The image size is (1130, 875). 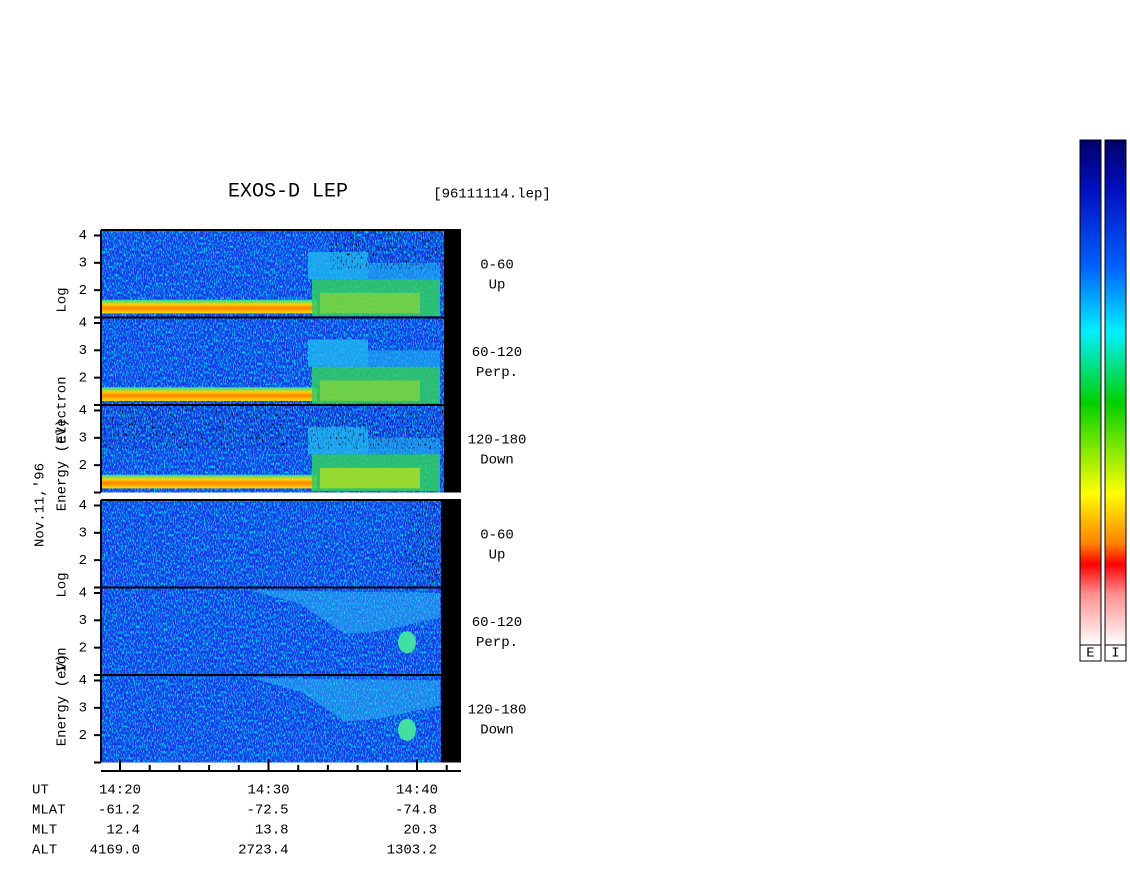 I want to click on y-axis-label: Ion, so click(x=63, y=659).